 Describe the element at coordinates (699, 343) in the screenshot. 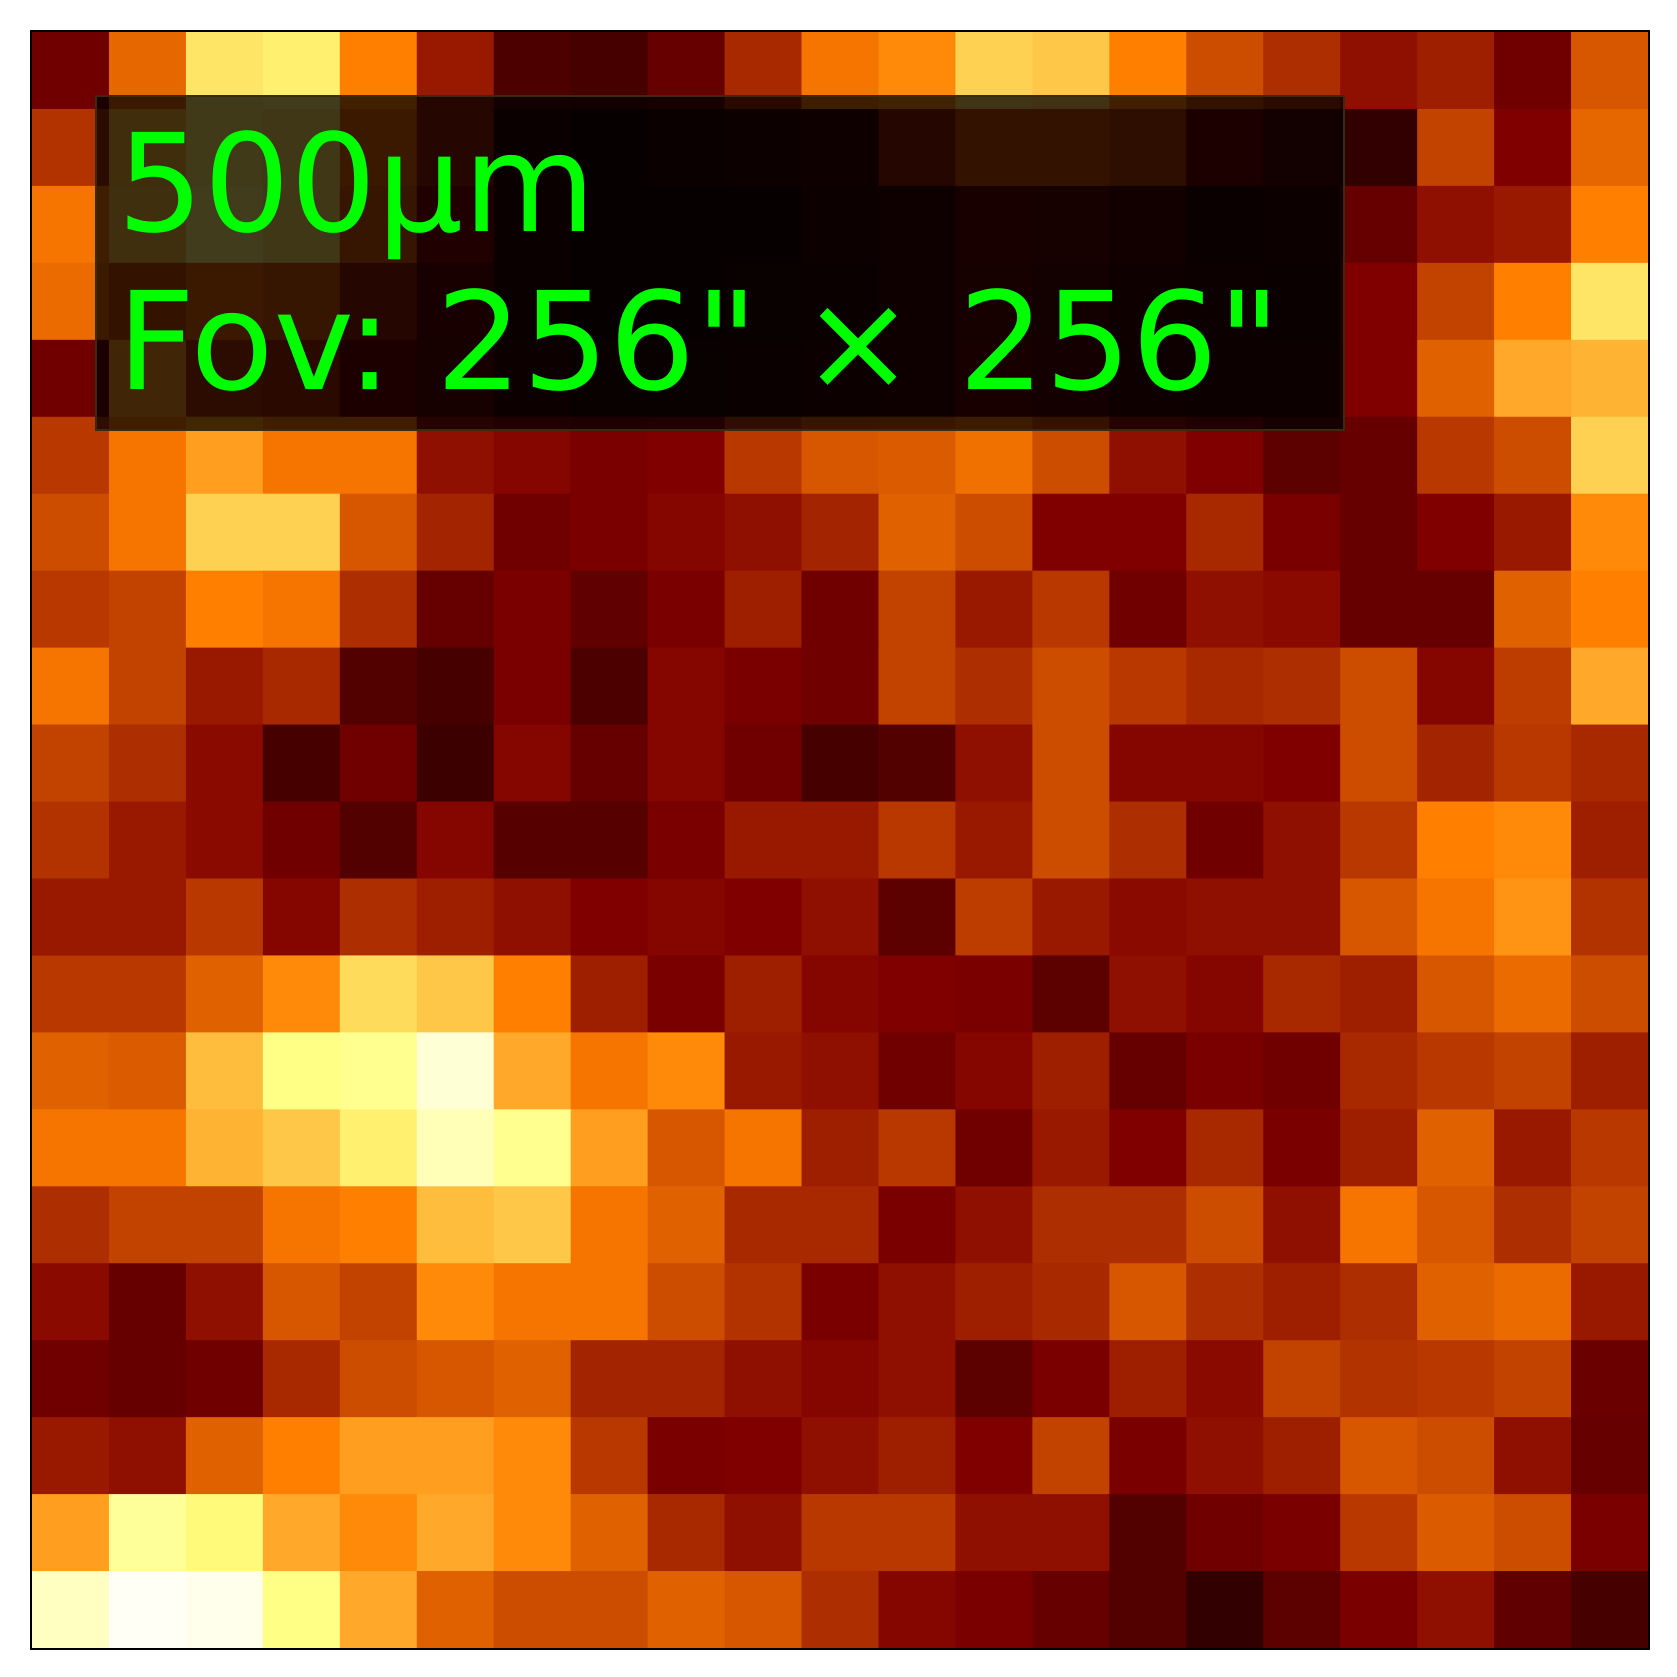

I see `fov-label: Fov: 256" × 256"` at that location.